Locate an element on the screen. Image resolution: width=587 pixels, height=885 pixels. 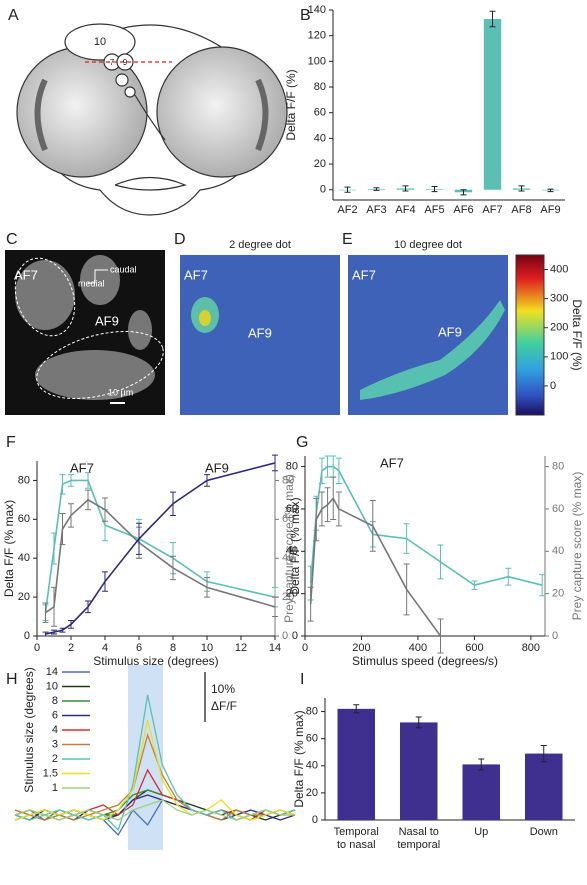
x-tick-label: 6 is located at coordinates (139, 648).